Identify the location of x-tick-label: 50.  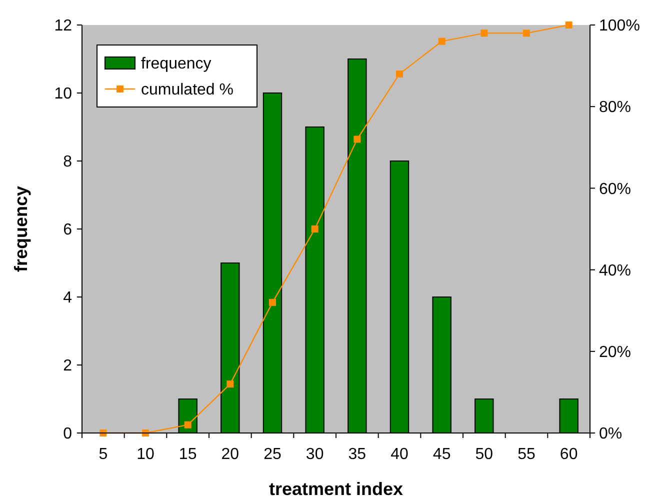
(484, 454).